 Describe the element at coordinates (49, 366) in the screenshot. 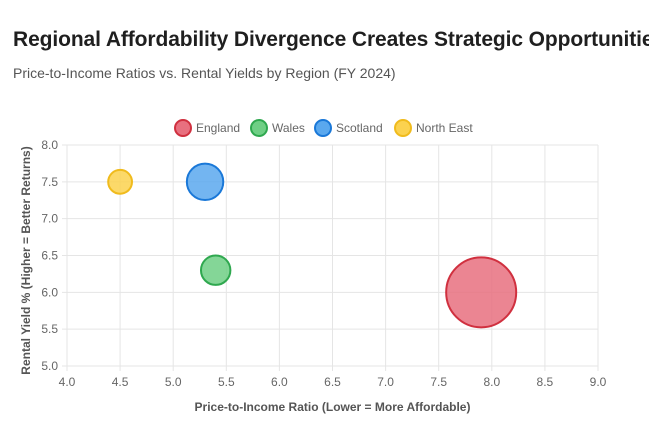

I see `y-tick-label: 5.0` at that location.